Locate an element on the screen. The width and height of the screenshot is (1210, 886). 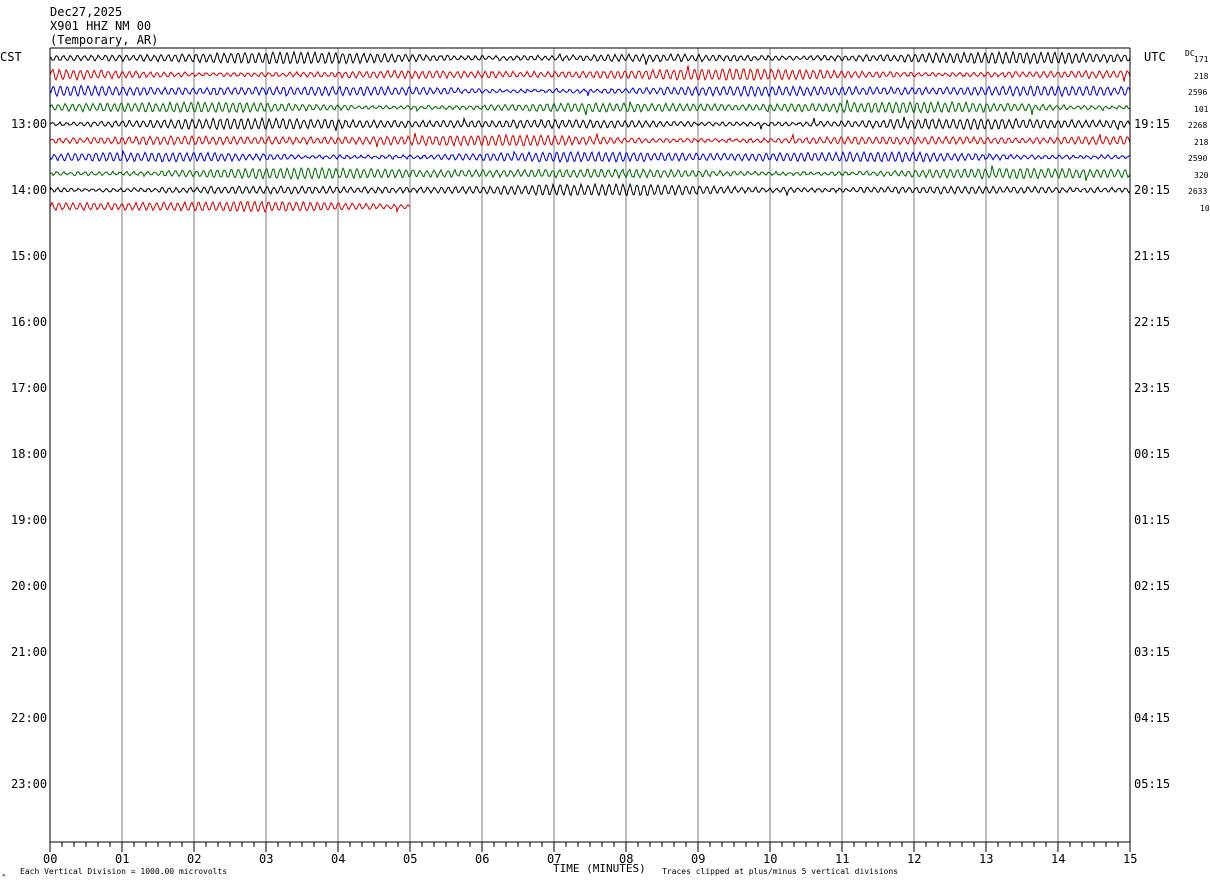
left-hour-label: 19:00 is located at coordinates (29, 520).